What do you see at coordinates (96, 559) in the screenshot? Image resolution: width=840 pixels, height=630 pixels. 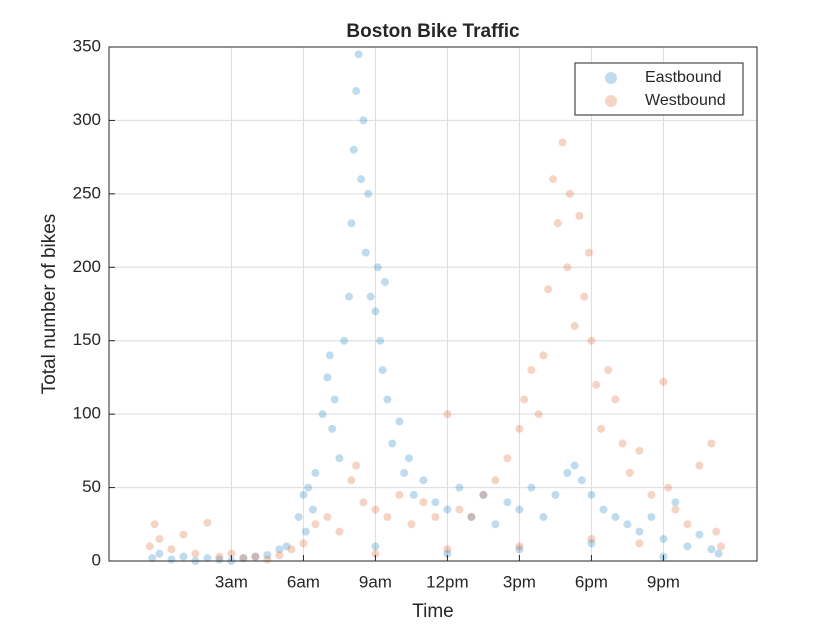 I see `y-tick-label: 0` at bounding box center [96, 559].